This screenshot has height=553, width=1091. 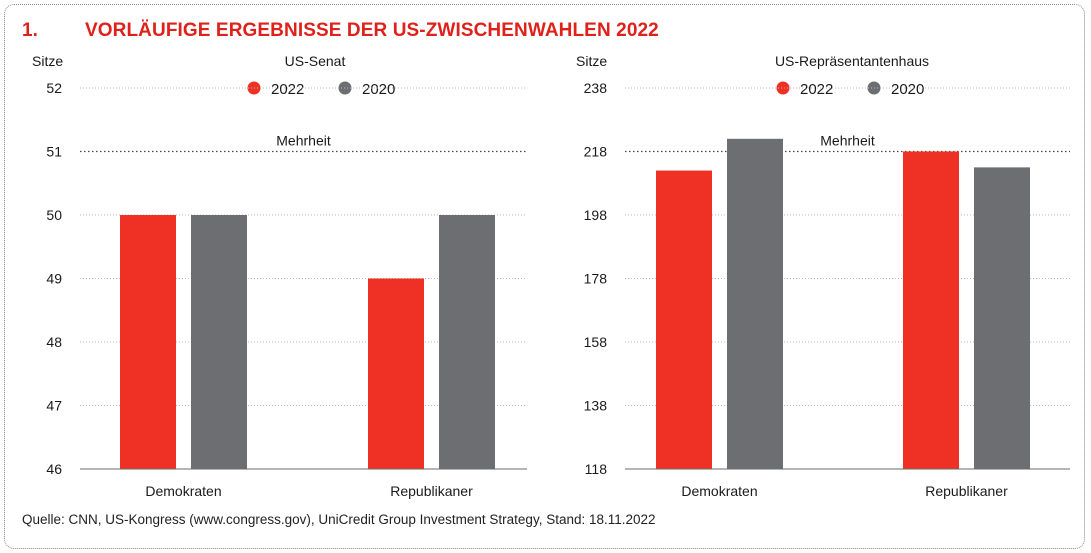 What do you see at coordinates (596, 152) in the screenshot?
I see `y-tick-label: 218` at bounding box center [596, 152].